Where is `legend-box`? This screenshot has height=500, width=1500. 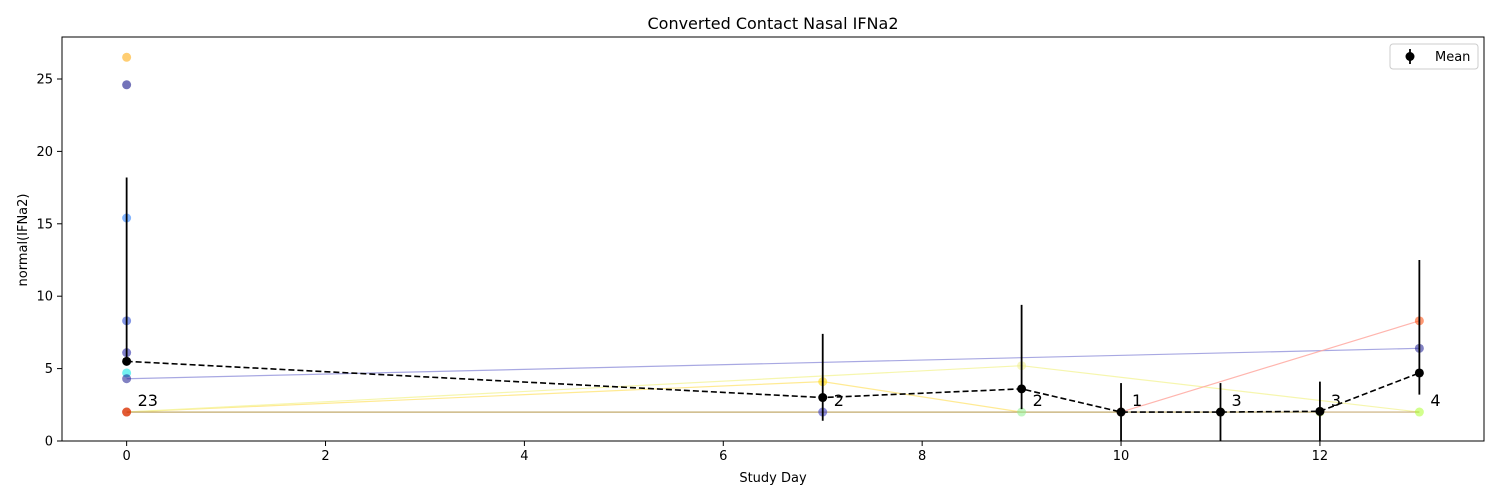
legend-box is located at coordinates (1434, 56).